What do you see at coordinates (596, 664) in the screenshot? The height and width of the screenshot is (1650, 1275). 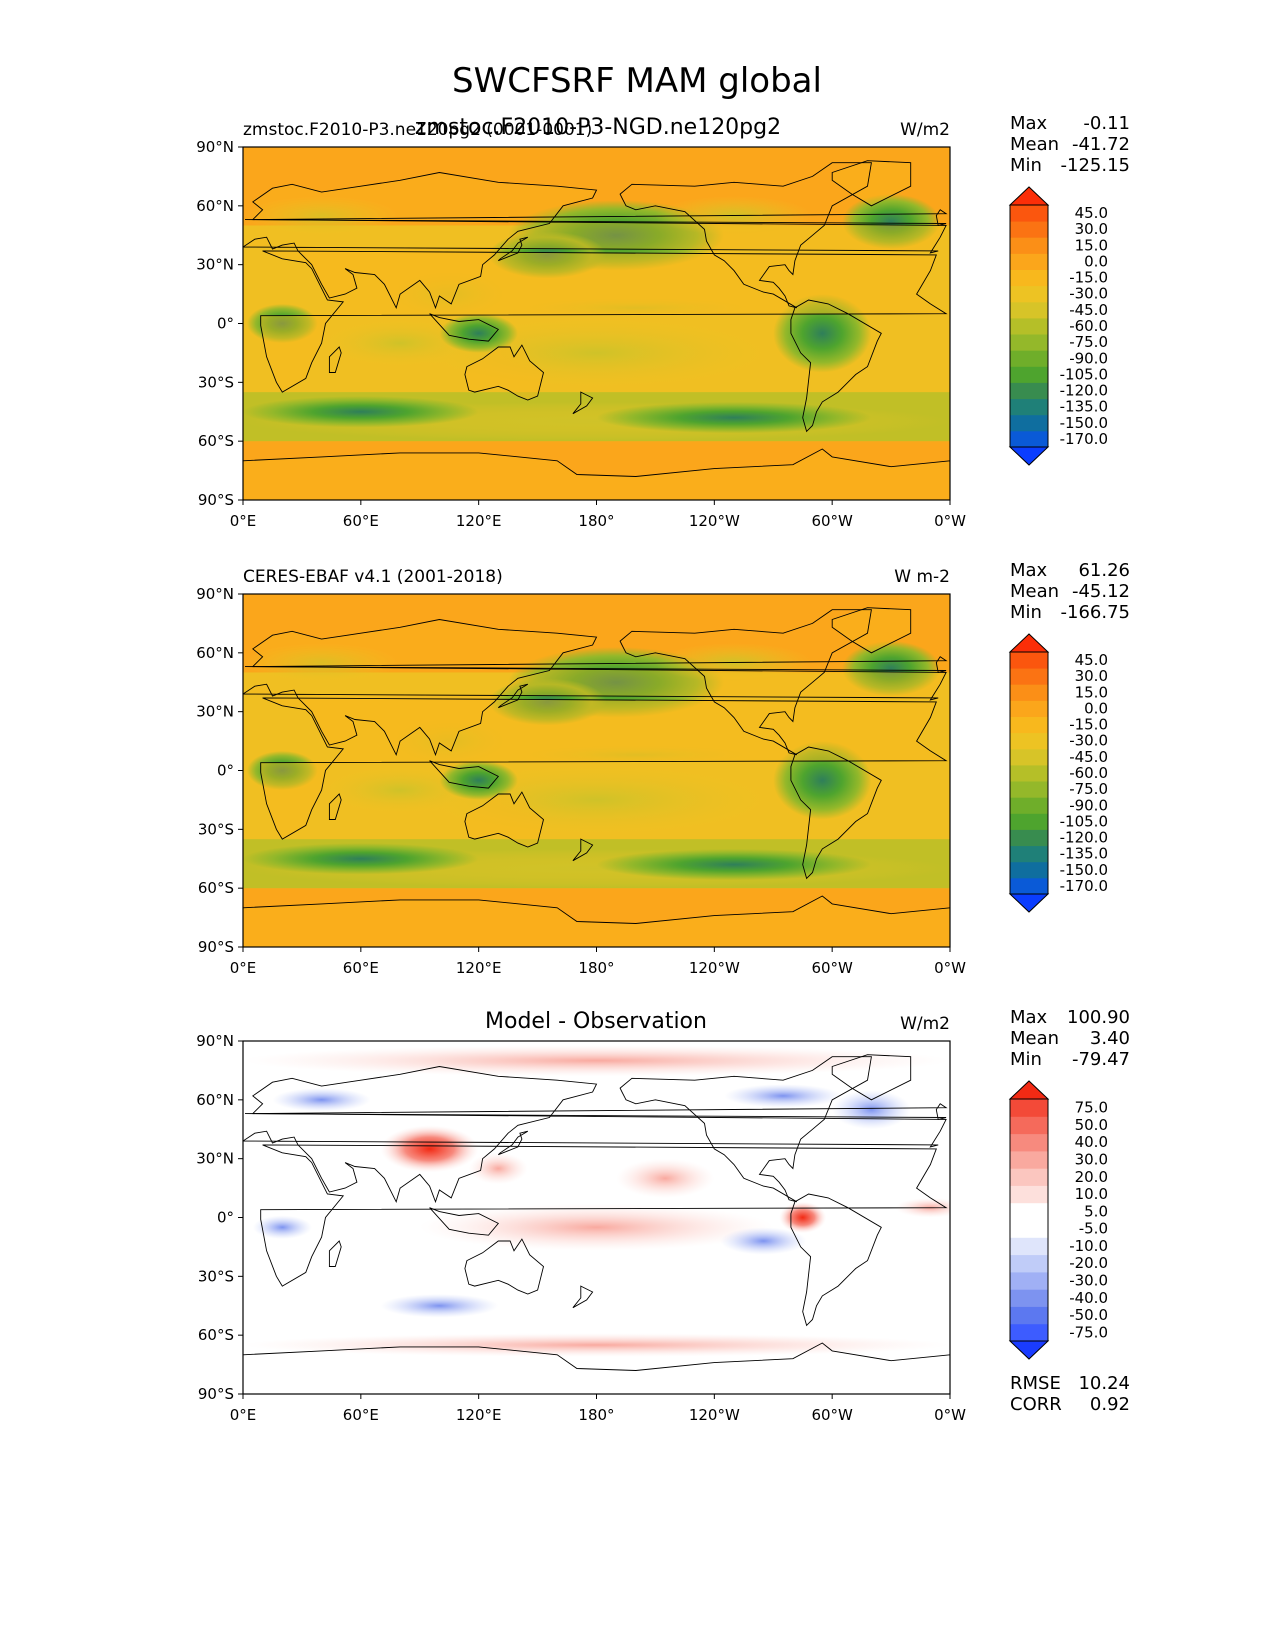 I see `coastline-uk` at bounding box center [596, 664].